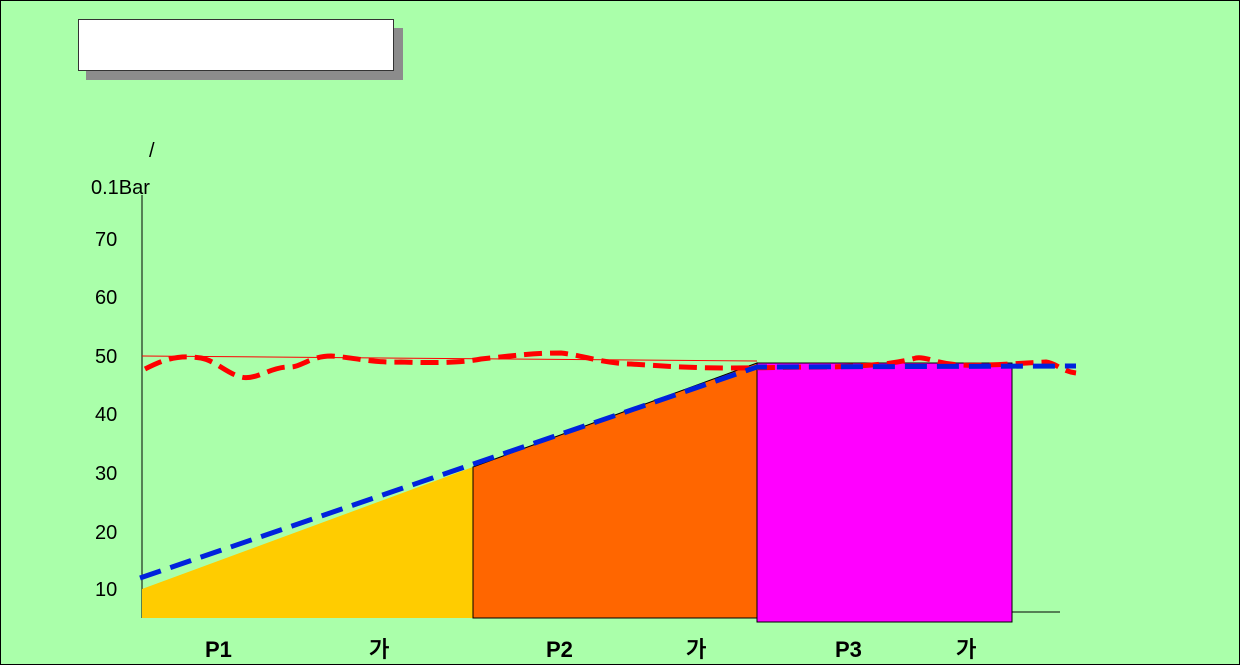 The height and width of the screenshot is (666, 1240). I want to click on phase-p2-region, so click(615, 490).